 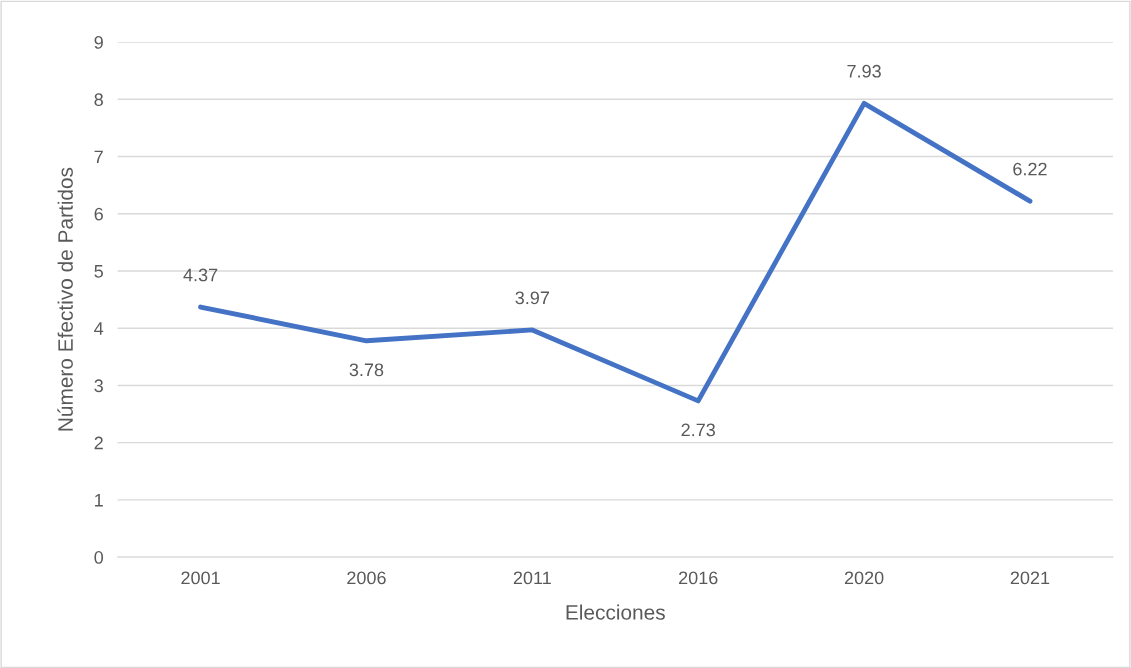 What do you see at coordinates (200, 275) in the screenshot?
I see `data-label: 4.37` at bounding box center [200, 275].